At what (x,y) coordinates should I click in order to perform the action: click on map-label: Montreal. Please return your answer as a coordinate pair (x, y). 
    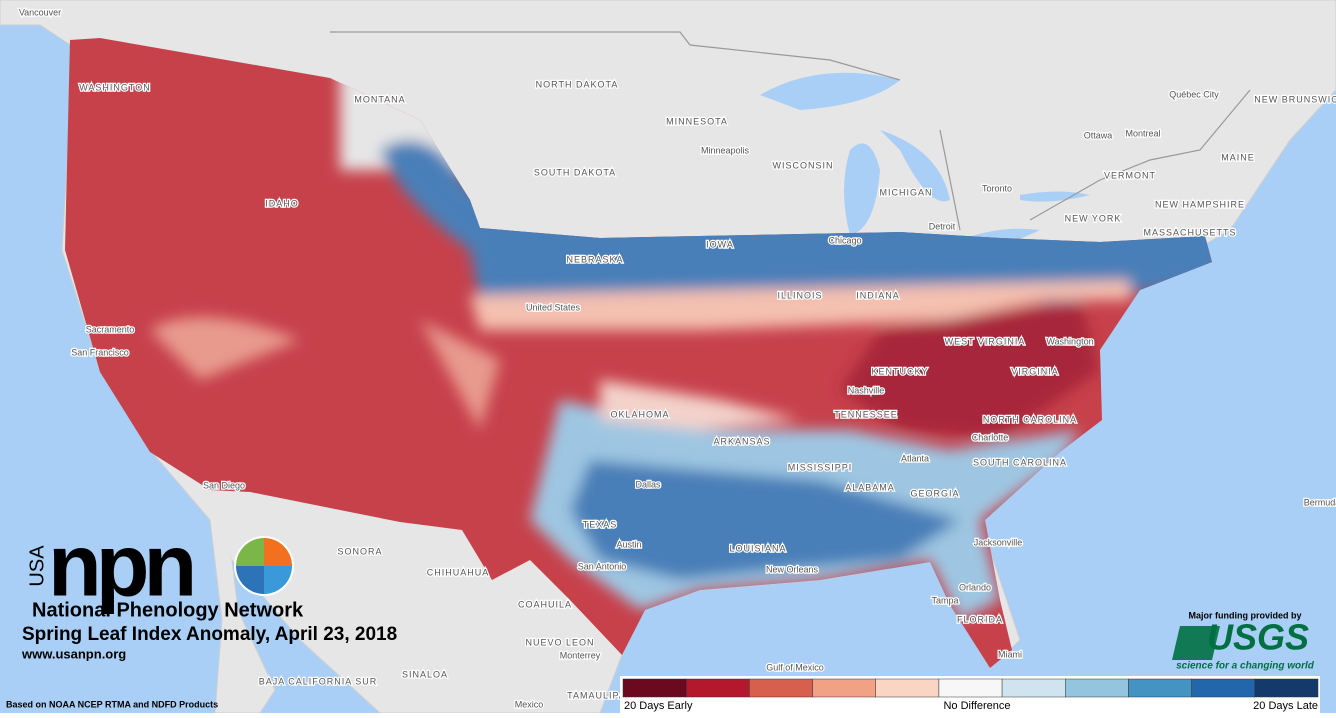
    Looking at the image, I should click on (1142, 133).